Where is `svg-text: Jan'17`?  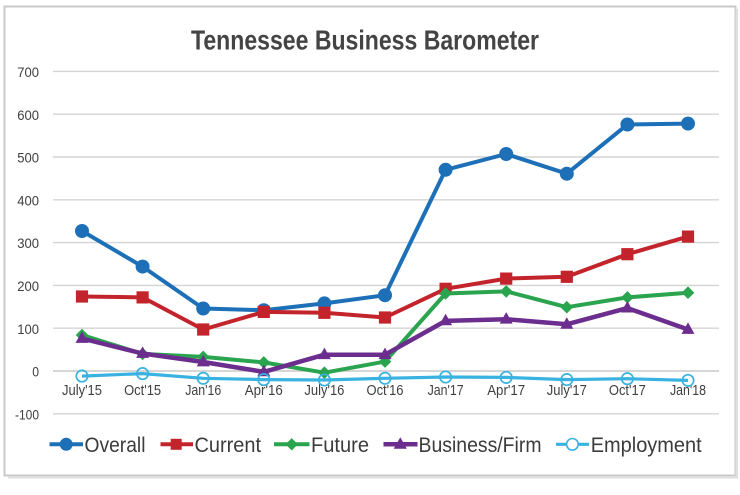 svg-text: Jan'17 is located at coordinates (446, 391).